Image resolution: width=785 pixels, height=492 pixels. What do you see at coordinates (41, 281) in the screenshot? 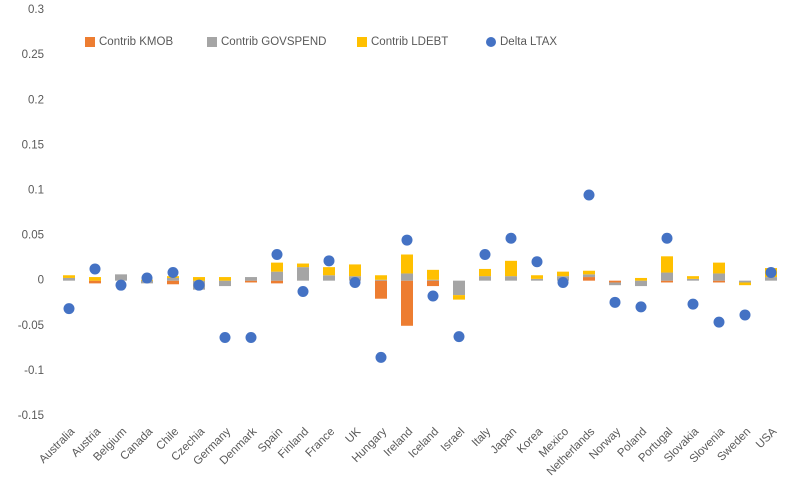
I see `y-tick-label: 0` at bounding box center [41, 281].